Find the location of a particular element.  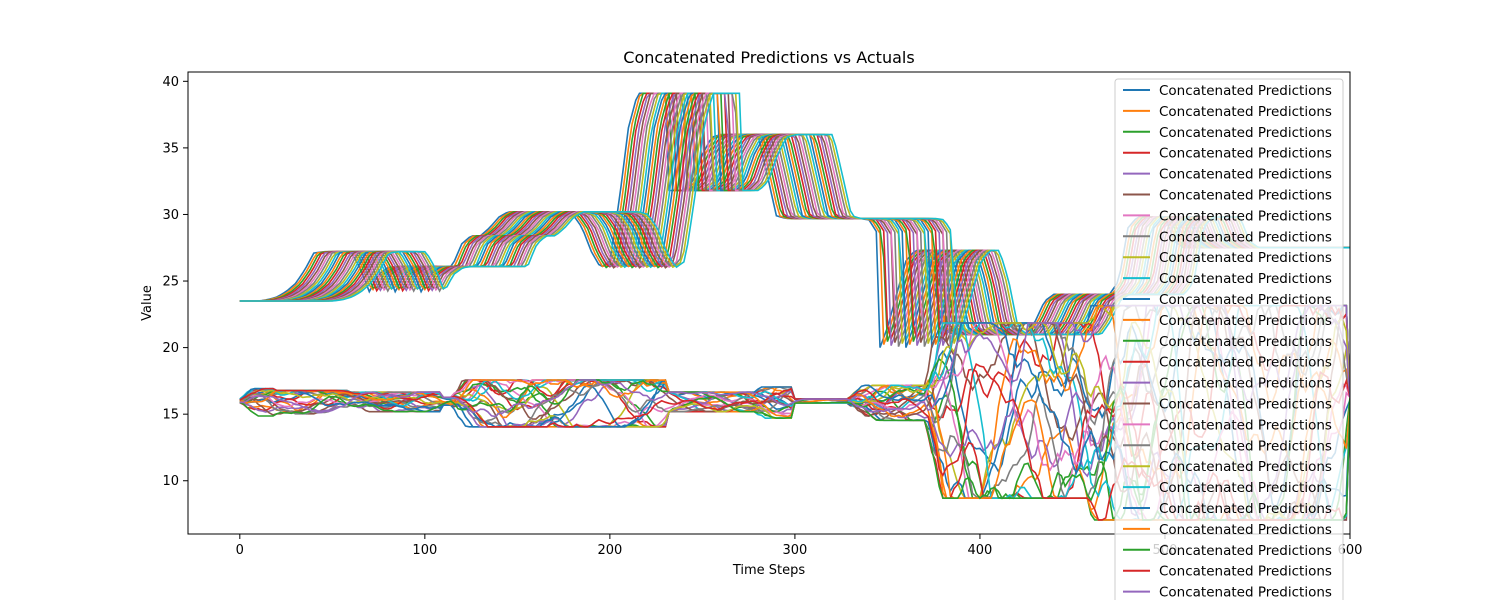

legend-box is located at coordinates (1229, 339).